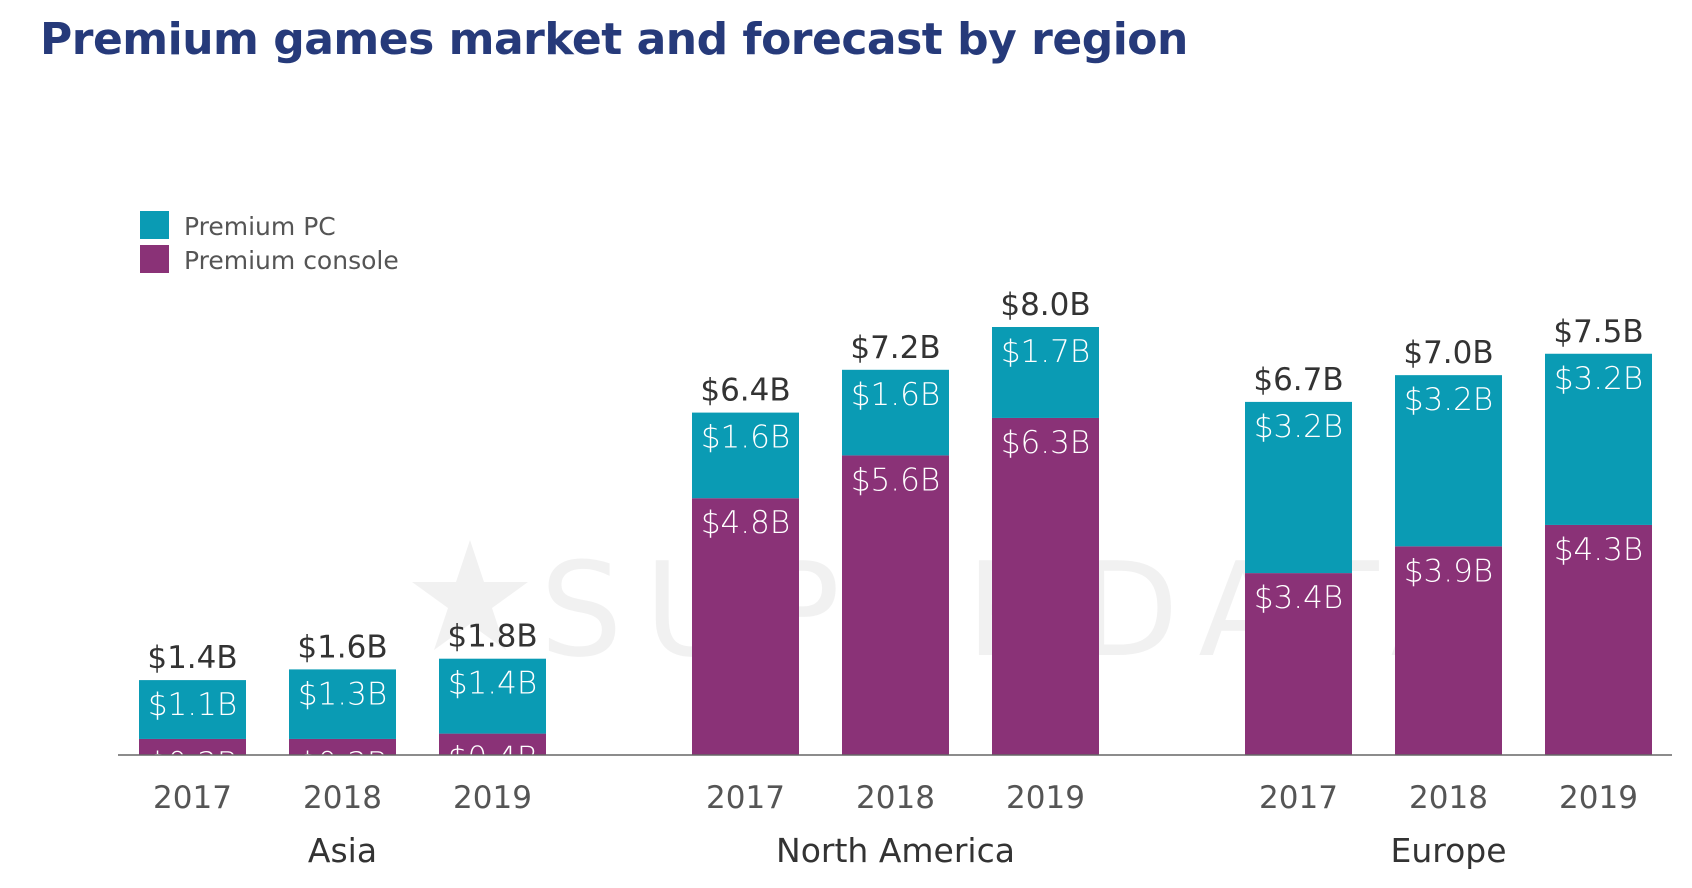  What do you see at coordinates (1045, 443) in the screenshot?
I see `console-value-label: $6.3B` at bounding box center [1045, 443].